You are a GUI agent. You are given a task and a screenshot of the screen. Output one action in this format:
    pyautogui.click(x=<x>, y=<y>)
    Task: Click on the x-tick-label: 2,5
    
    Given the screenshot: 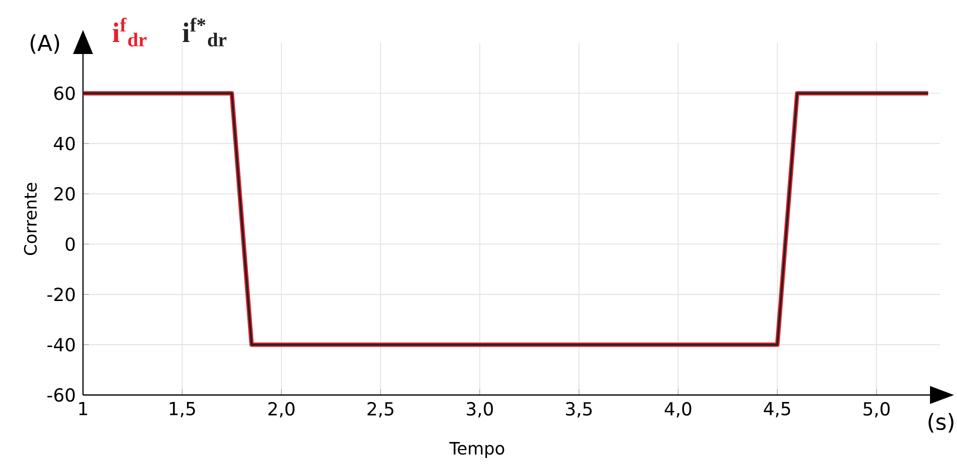 What is the action you would take?
    pyautogui.click(x=381, y=410)
    